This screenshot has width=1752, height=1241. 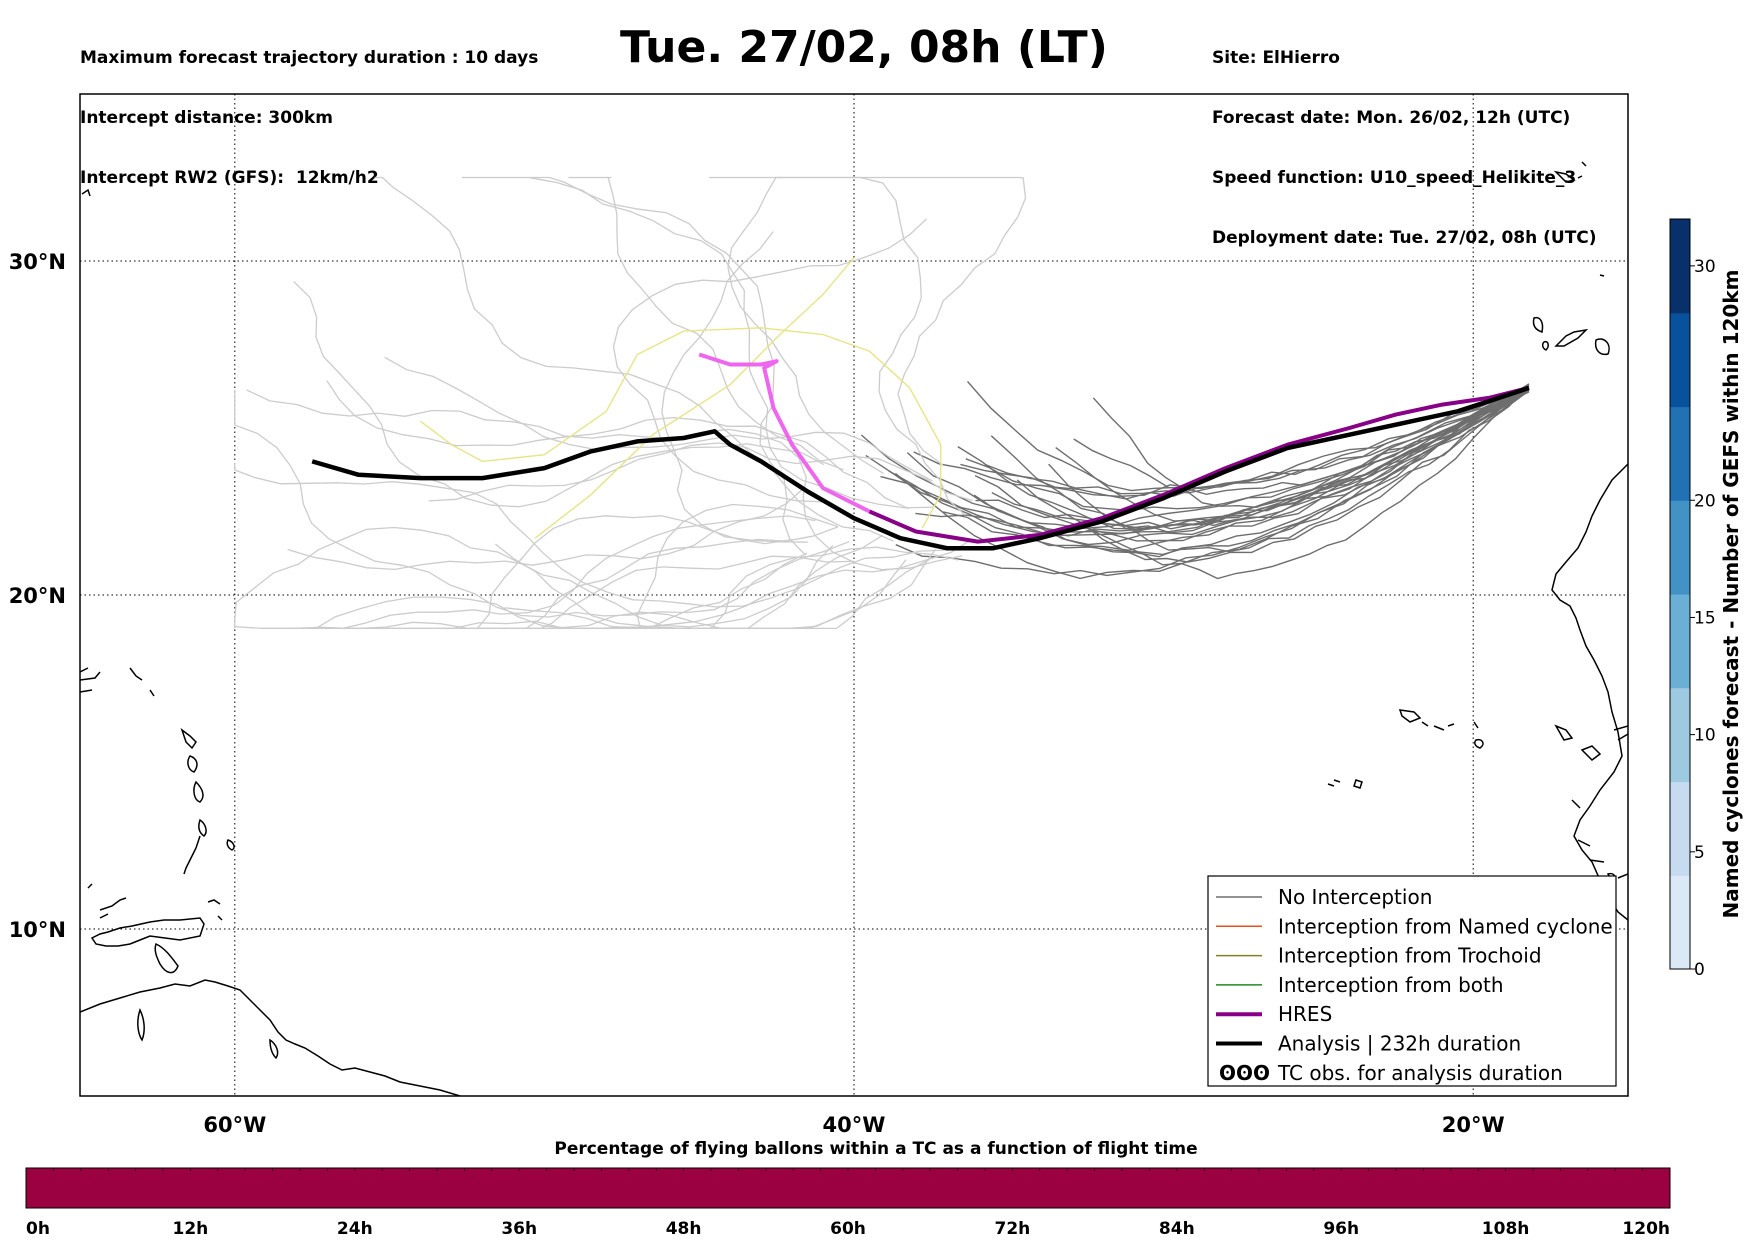 What do you see at coordinates (1506, 1229) in the screenshot?
I see `time-bar-tick-label: 108h` at bounding box center [1506, 1229].